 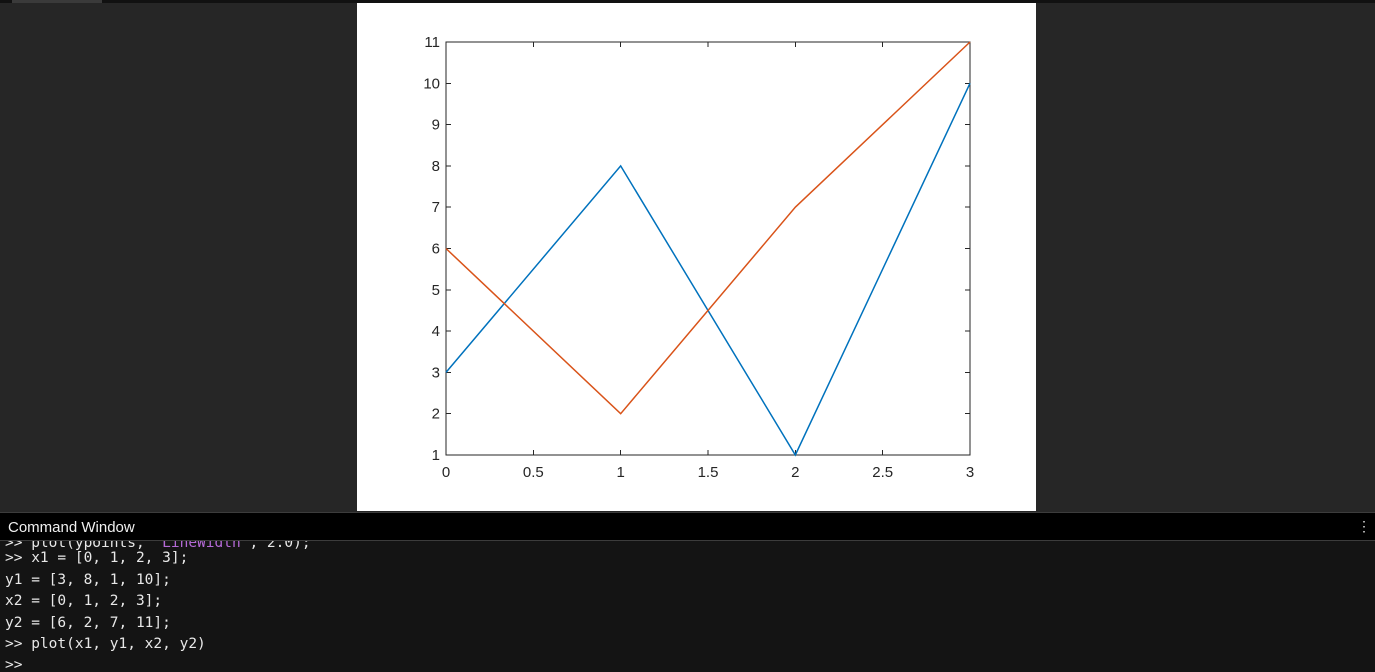 What do you see at coordinates (882, 472) in the screenshot?
I see `x-tick-label: 2.5` at bounding box center [882, 472].